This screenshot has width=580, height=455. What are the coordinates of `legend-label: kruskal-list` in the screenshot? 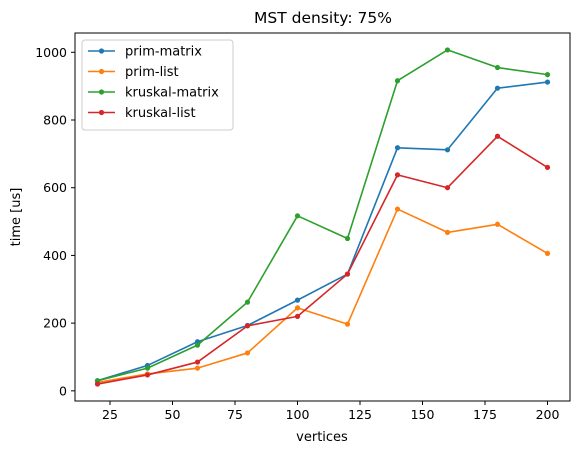 It's located at (160, 113).